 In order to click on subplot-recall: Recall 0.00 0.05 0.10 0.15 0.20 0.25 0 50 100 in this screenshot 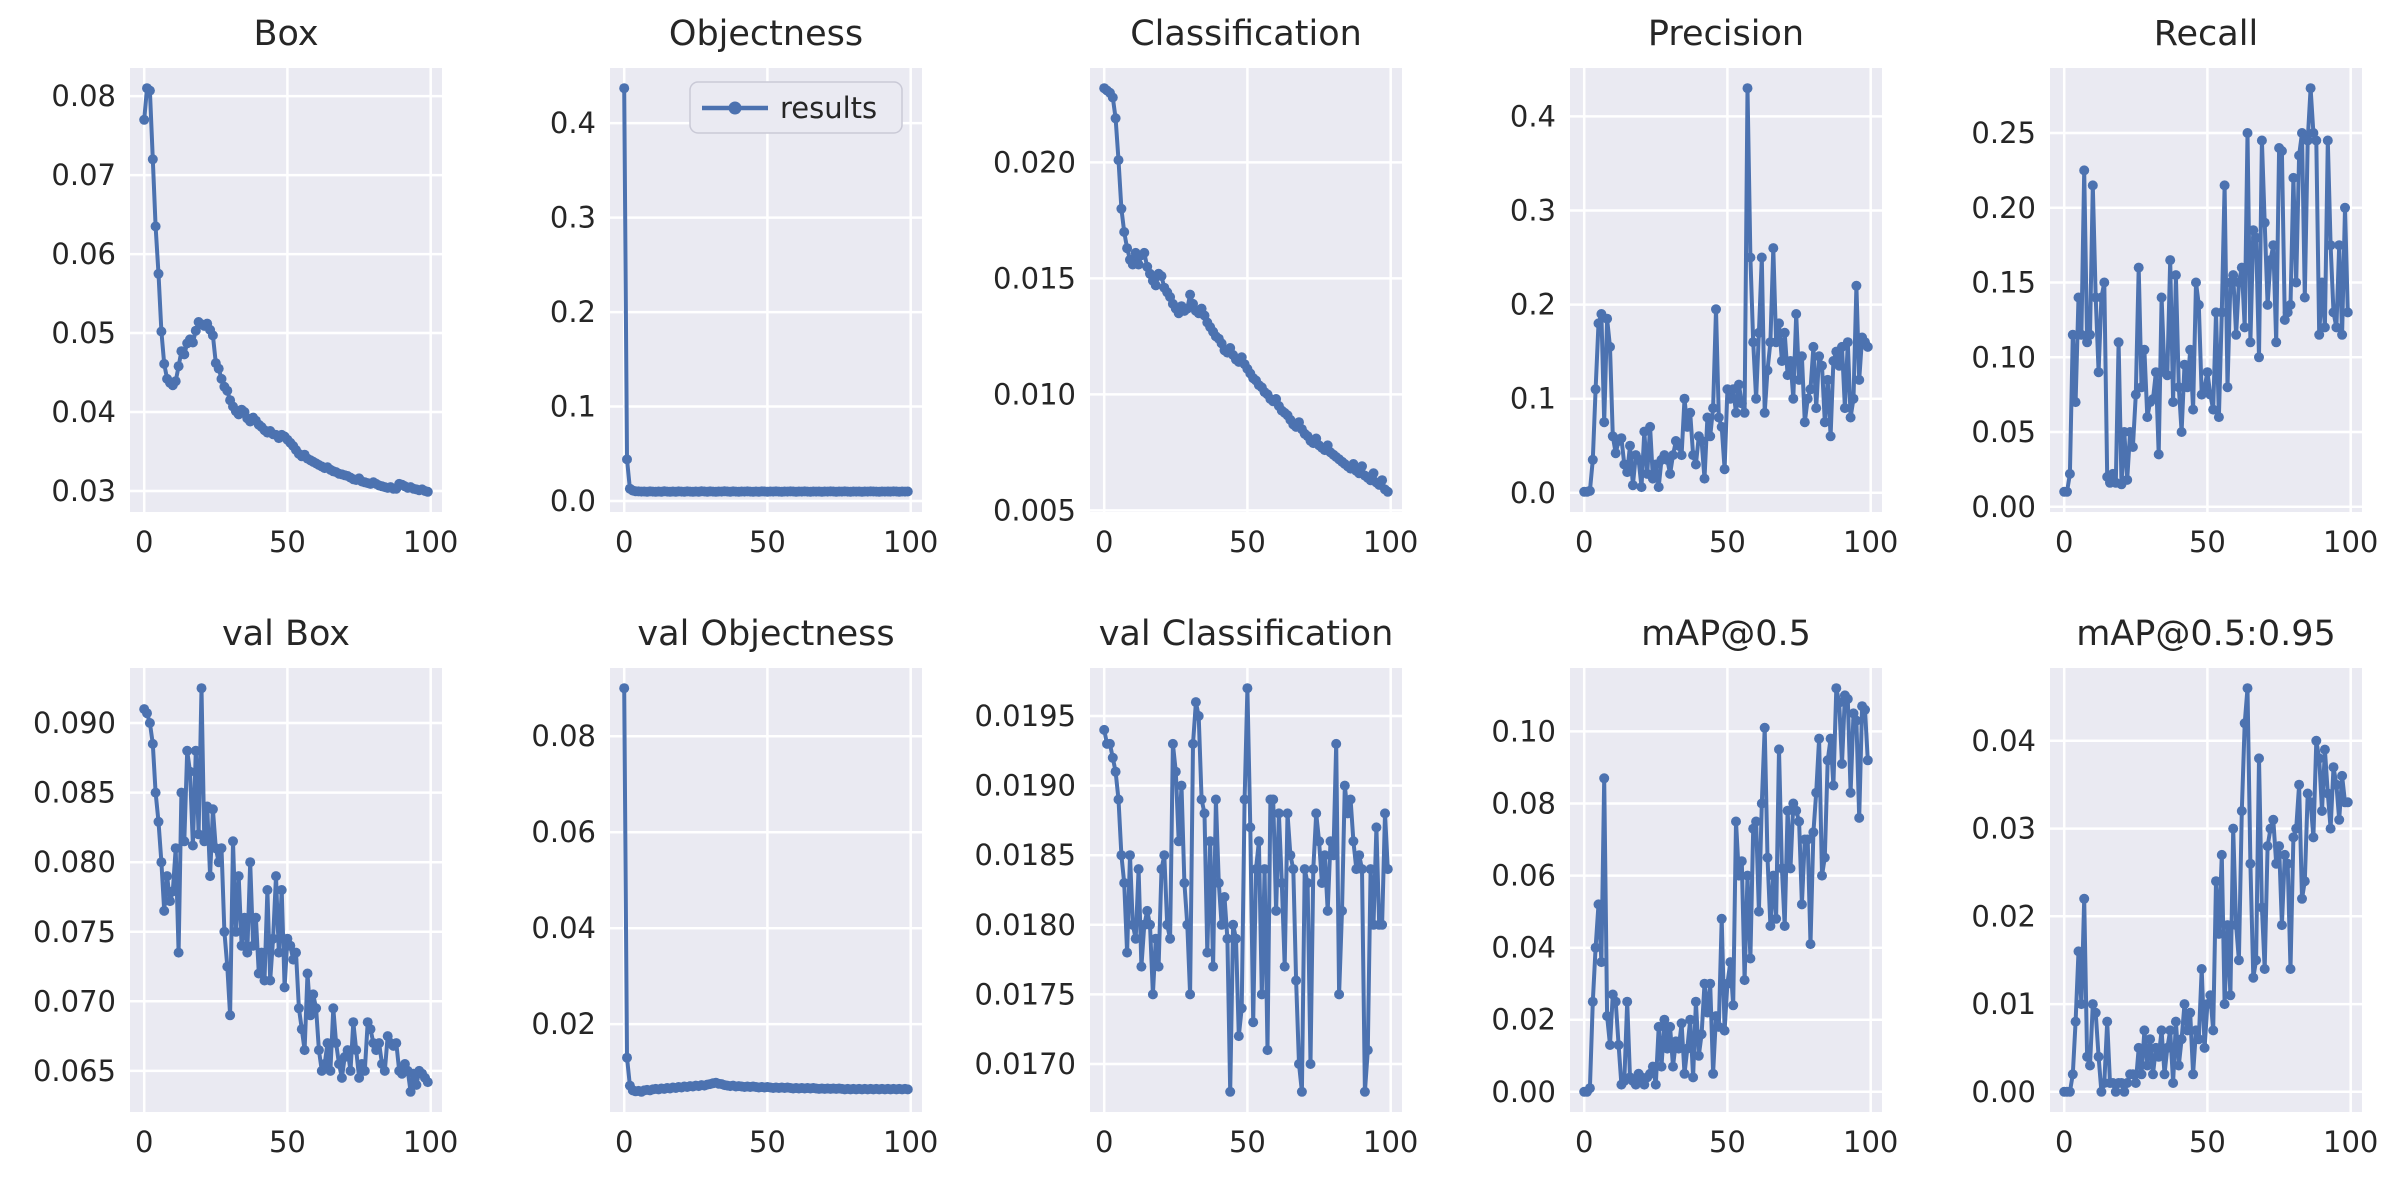, I will do `click(2174, 286)`.